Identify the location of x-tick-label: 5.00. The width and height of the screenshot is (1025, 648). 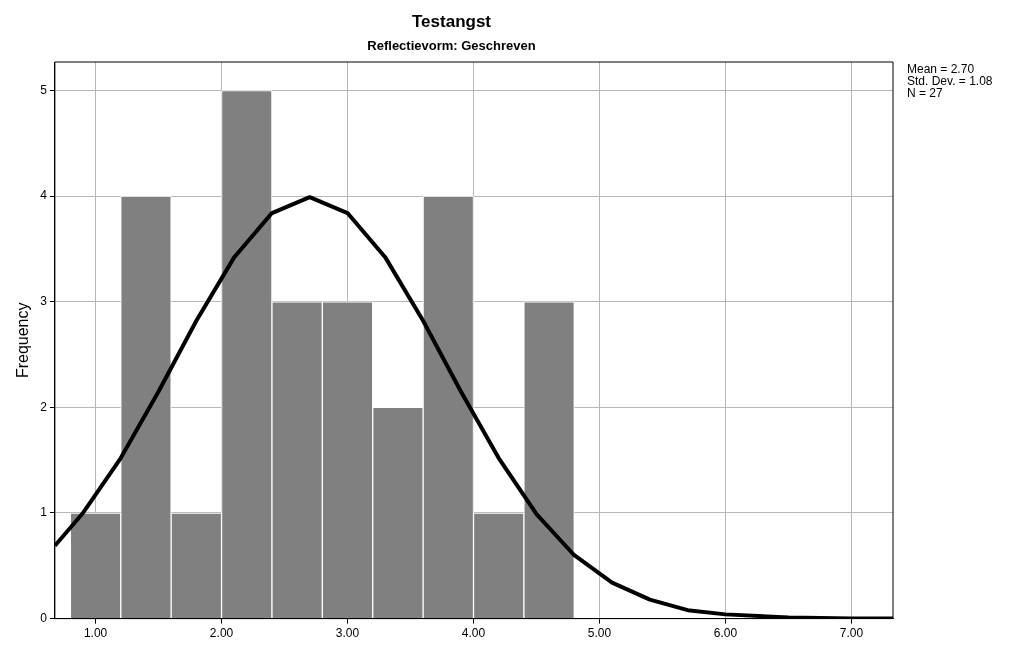
(599, 633).